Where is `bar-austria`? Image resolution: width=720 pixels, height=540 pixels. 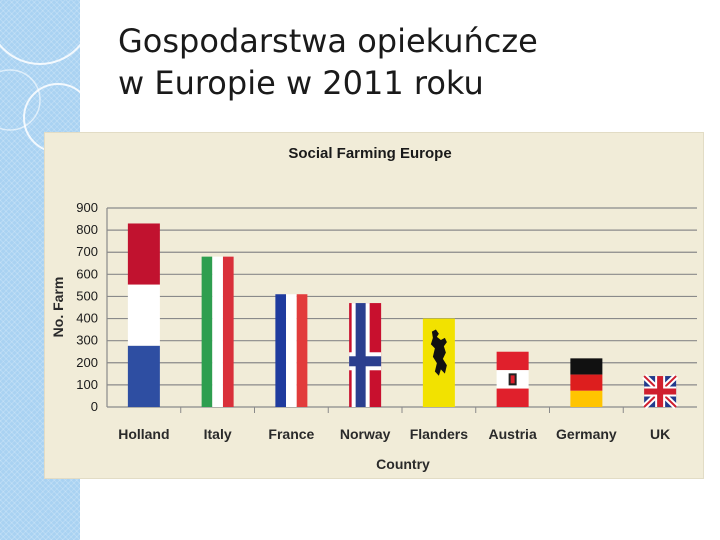
bar-austria is located at coordinates (512, 379).